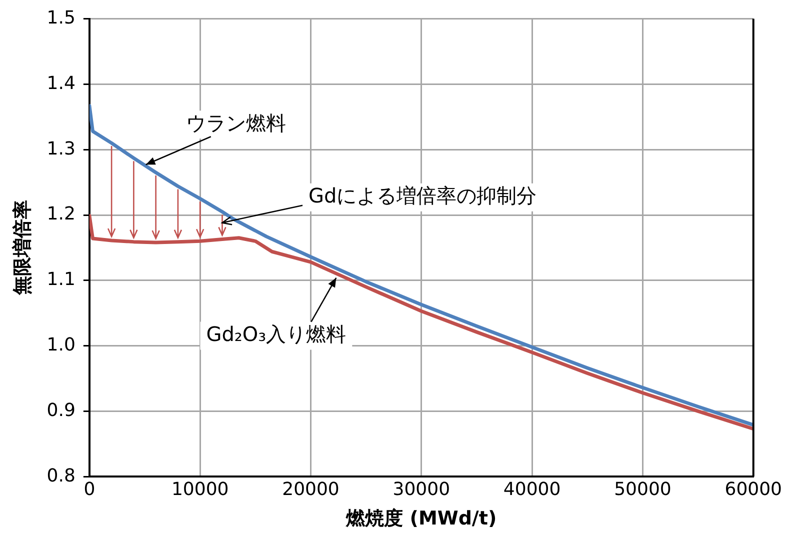 The width and height of the screenshot is (785, 541). What do you see at coordinates (236, 122) in the screenshot?
I see `annotation: ウラン燃料` at bounding box center [236, 122].